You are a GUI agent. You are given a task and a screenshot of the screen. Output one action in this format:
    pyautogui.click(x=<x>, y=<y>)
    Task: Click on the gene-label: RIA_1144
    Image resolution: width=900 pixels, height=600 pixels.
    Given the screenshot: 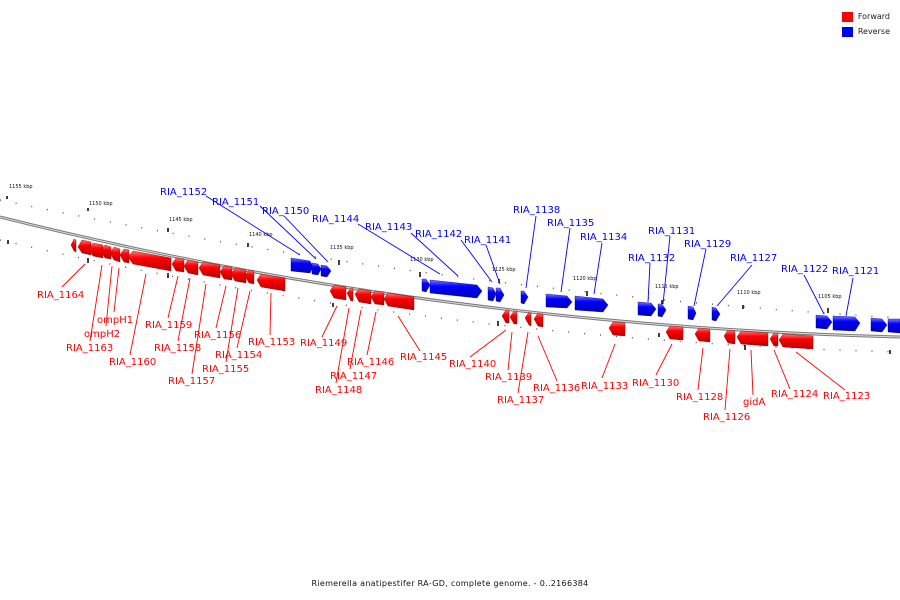 What is the action you would take?
    pyautogui.click(x=335, y=219)
    